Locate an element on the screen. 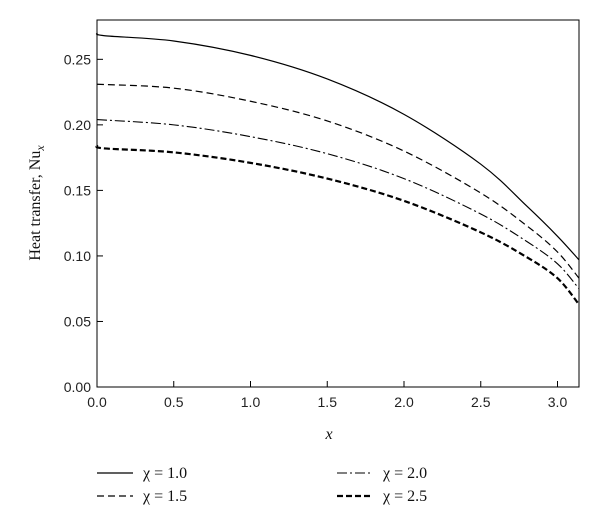 Image resolution: width=600 pixels, height=527 pixels. y-tick-label: 0.15 is located at coordinates (77, 190).